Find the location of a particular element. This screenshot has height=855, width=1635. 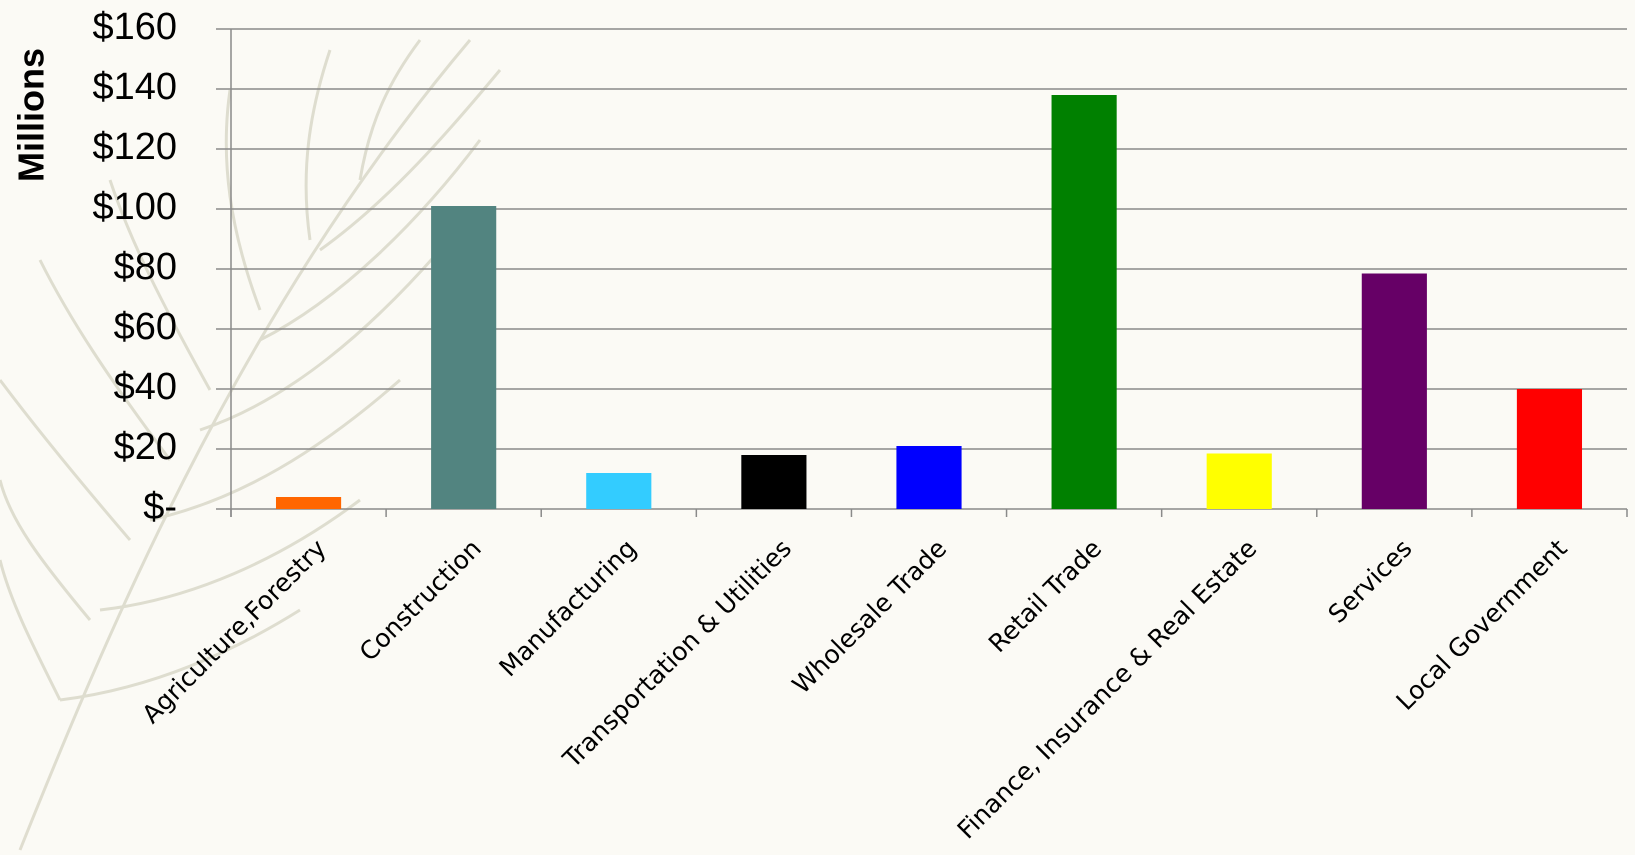

y-tick-label: $160 is located at coordinates (134, 27).